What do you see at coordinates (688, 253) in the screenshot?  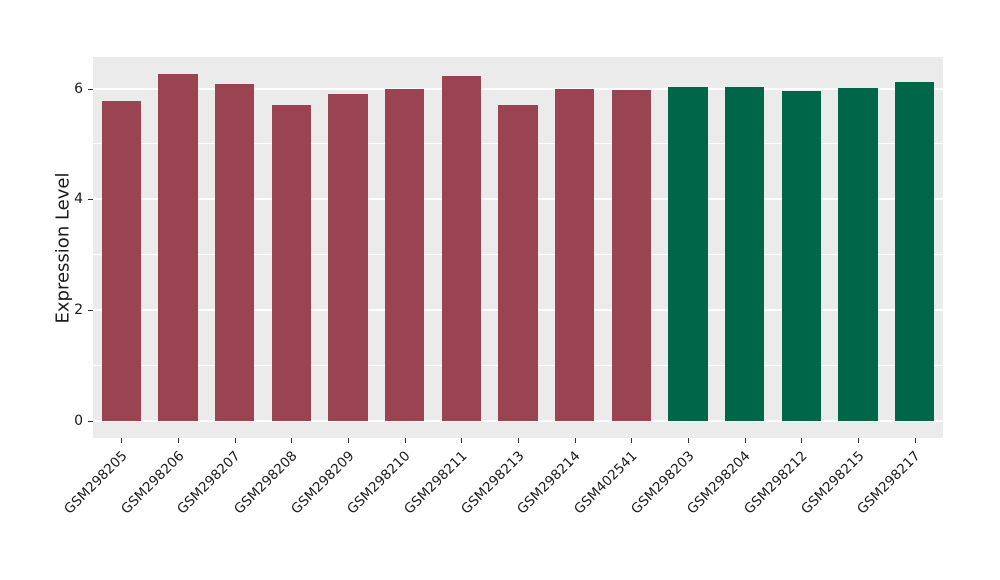 I see `bar-GSM298203` at bounding box center [688, 253].